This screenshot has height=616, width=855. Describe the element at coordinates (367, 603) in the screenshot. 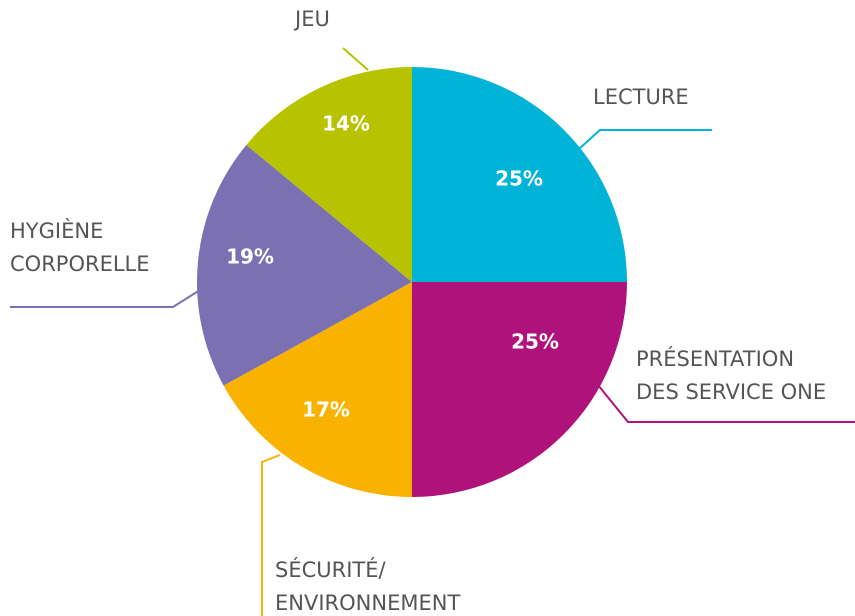

I see `category-label-line: ENVIRONNEMENT` at that location.